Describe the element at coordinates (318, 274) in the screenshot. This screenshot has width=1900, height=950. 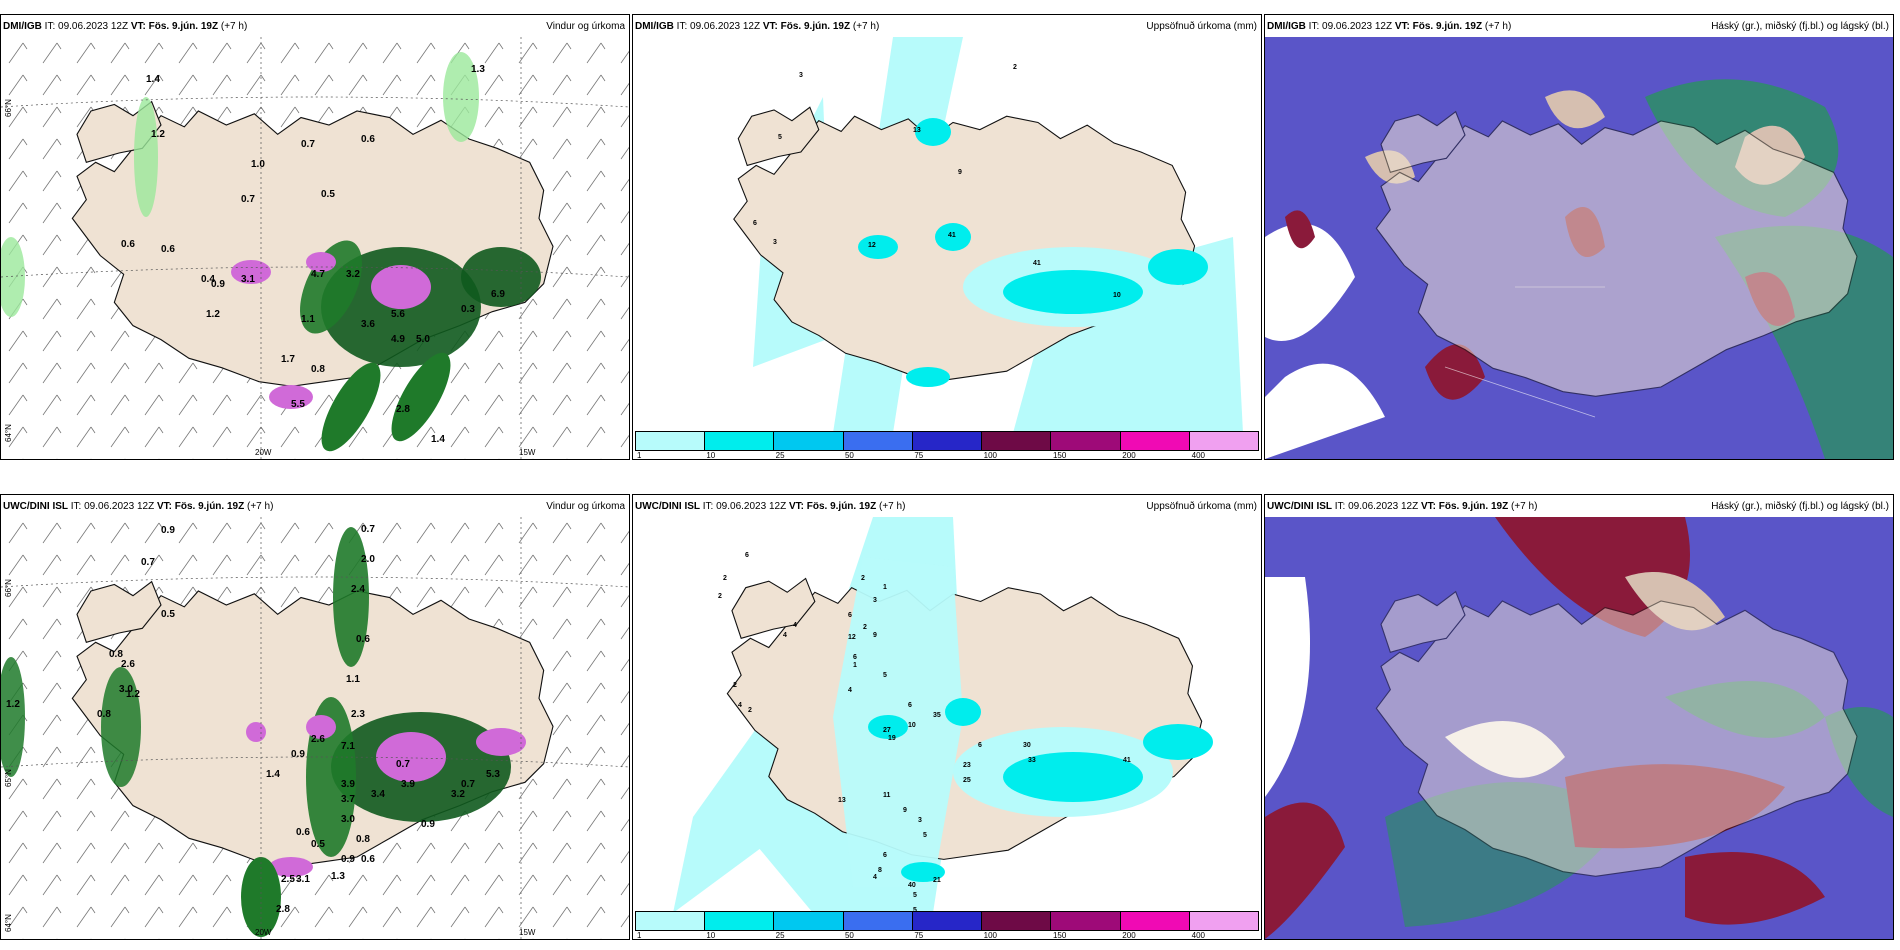
I see `value-label: 4.7` at that location.